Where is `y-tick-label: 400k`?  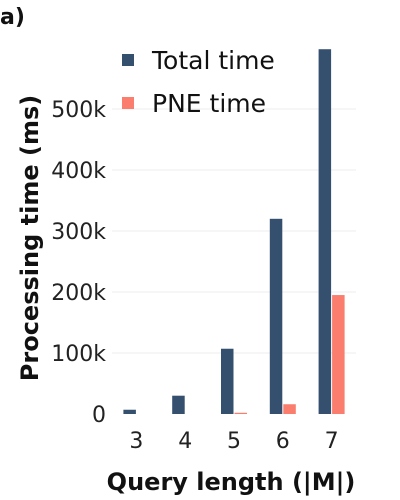 y-tick-label: 400k is located at coordinates (78, 171).